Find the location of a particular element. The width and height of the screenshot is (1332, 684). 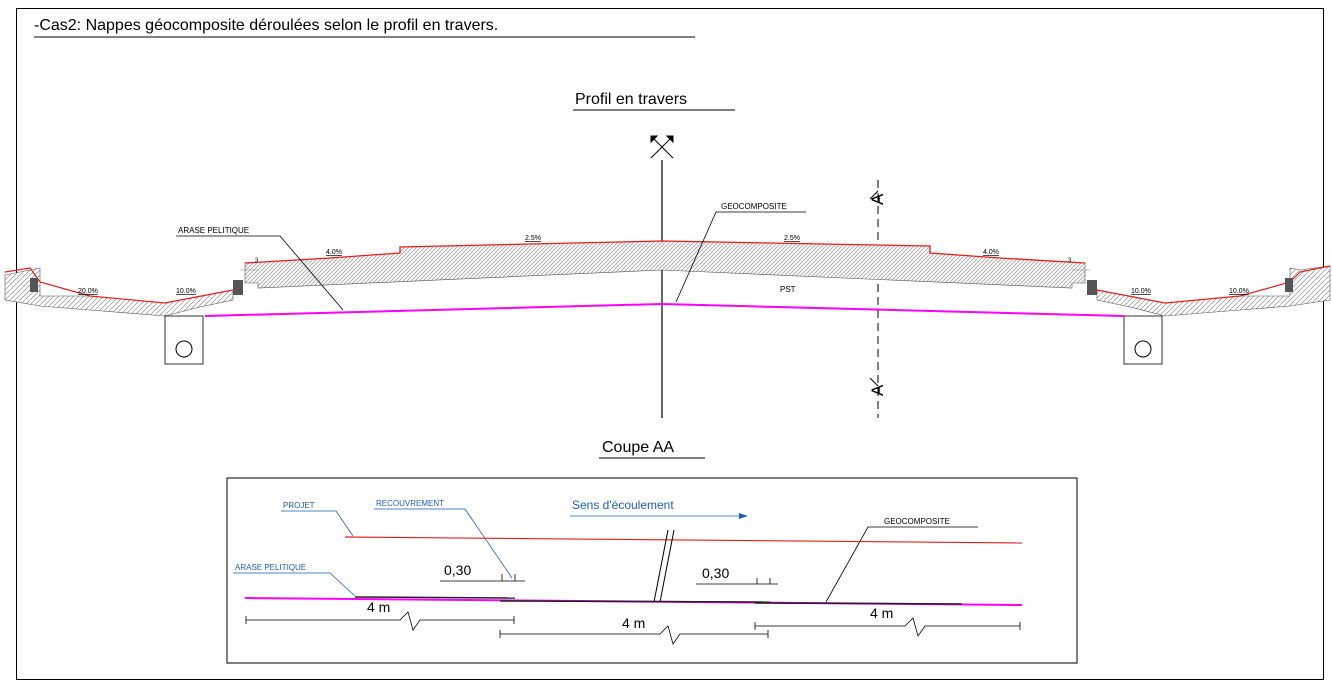

section-label-geocomposite: GEOCOMPOSITE is located at coordinates (917, 521).